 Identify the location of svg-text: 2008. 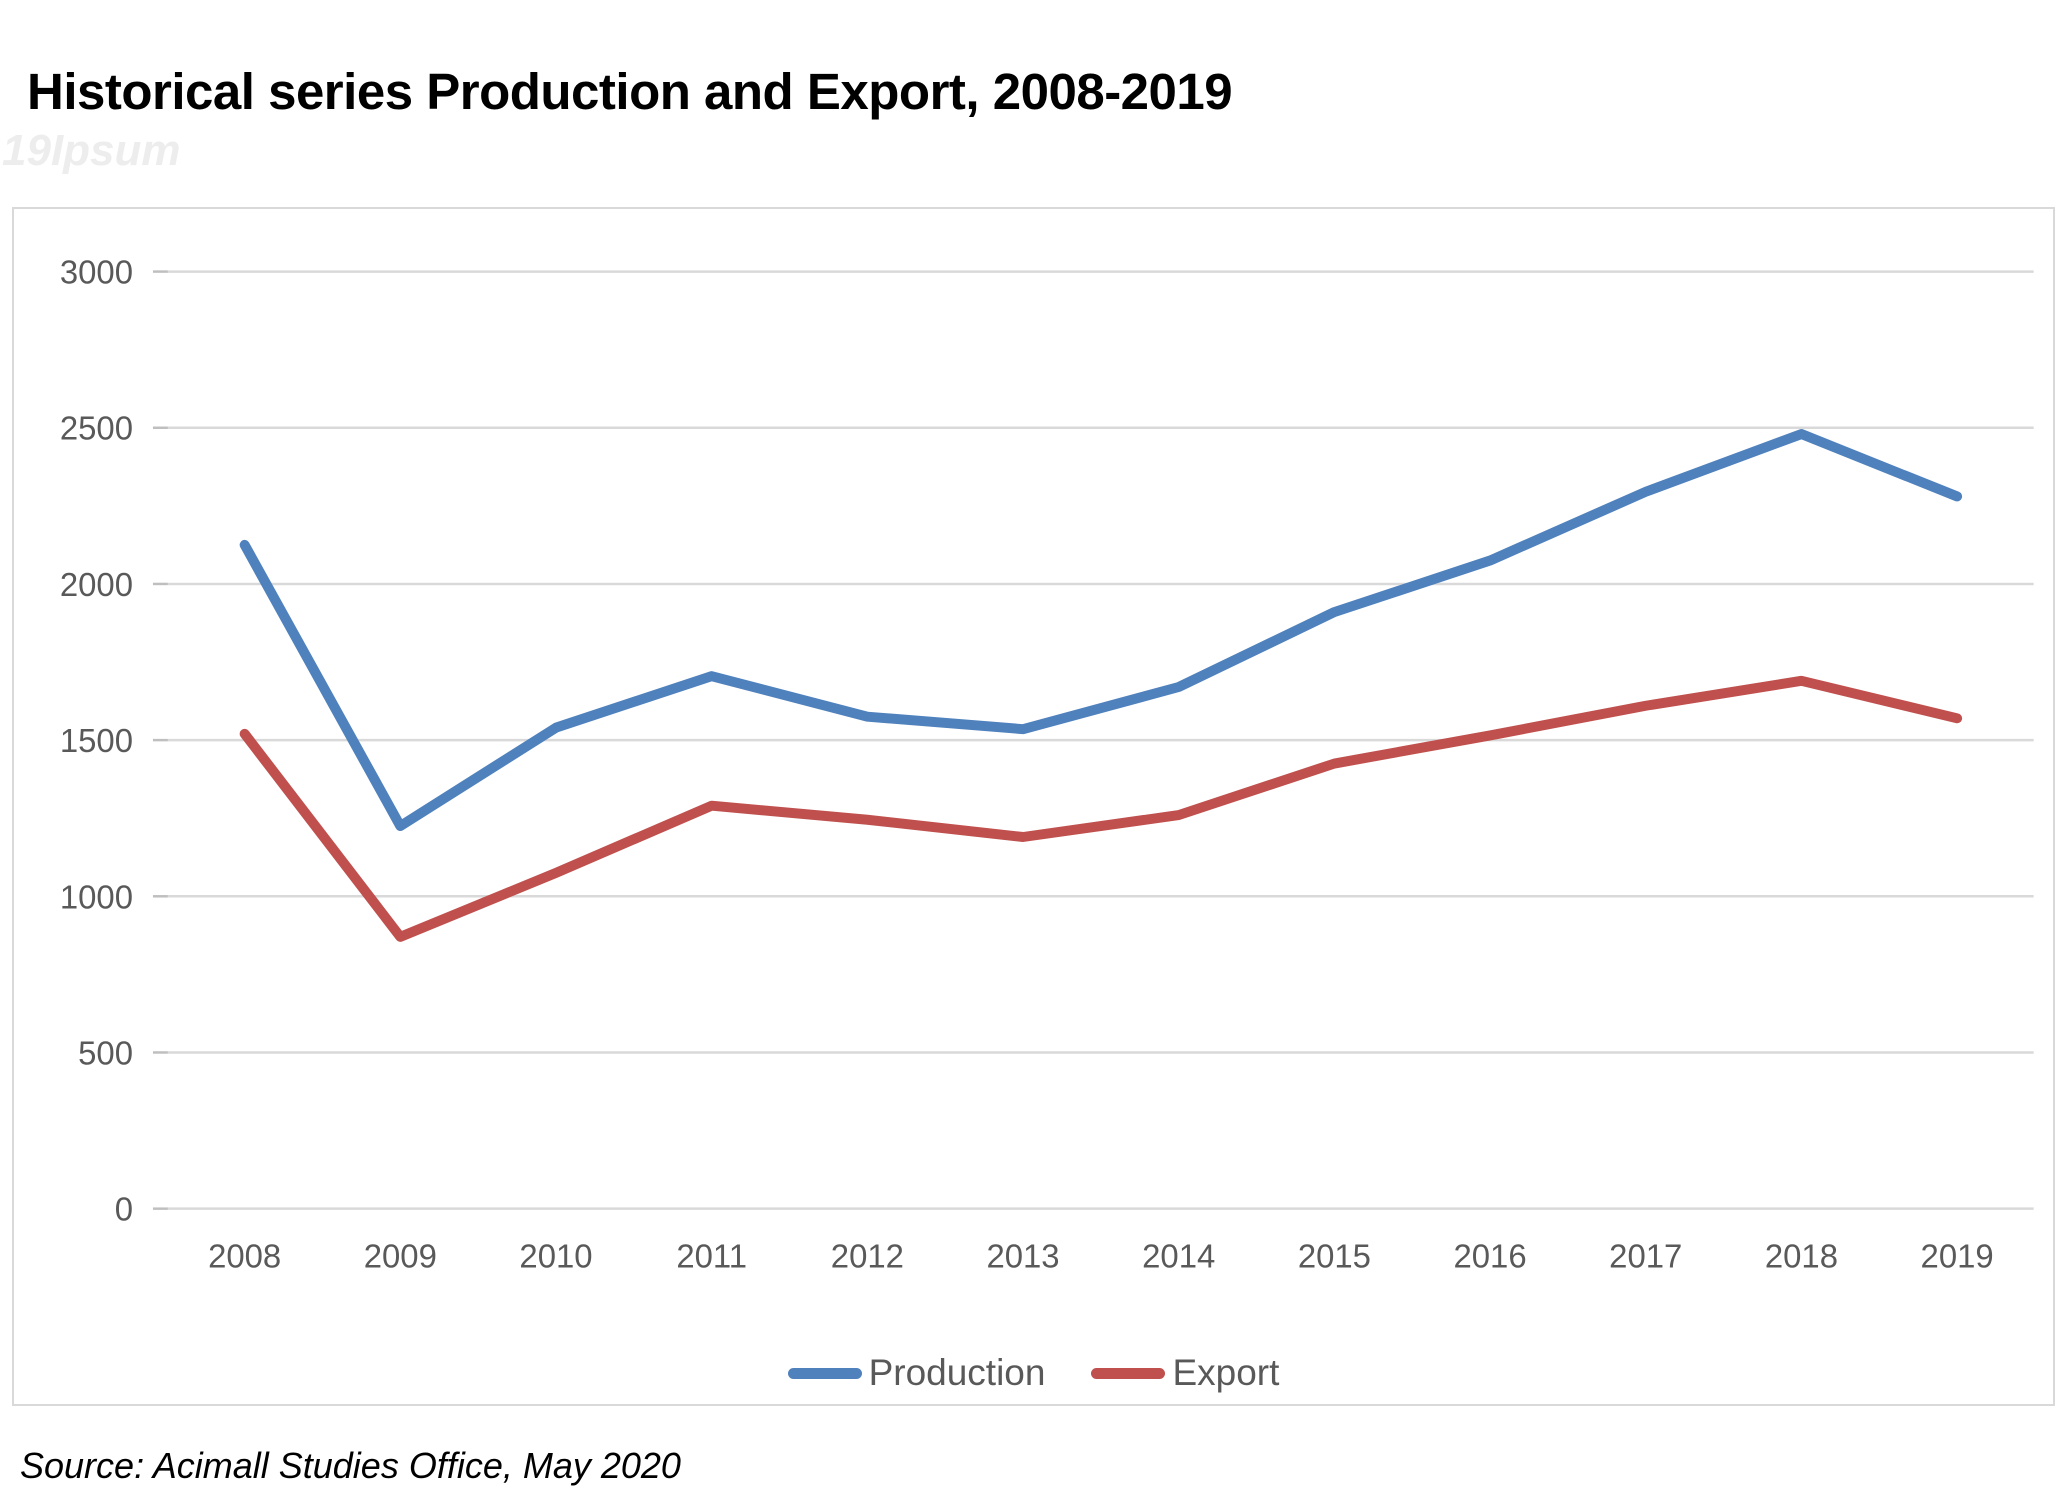
(244, 1255).